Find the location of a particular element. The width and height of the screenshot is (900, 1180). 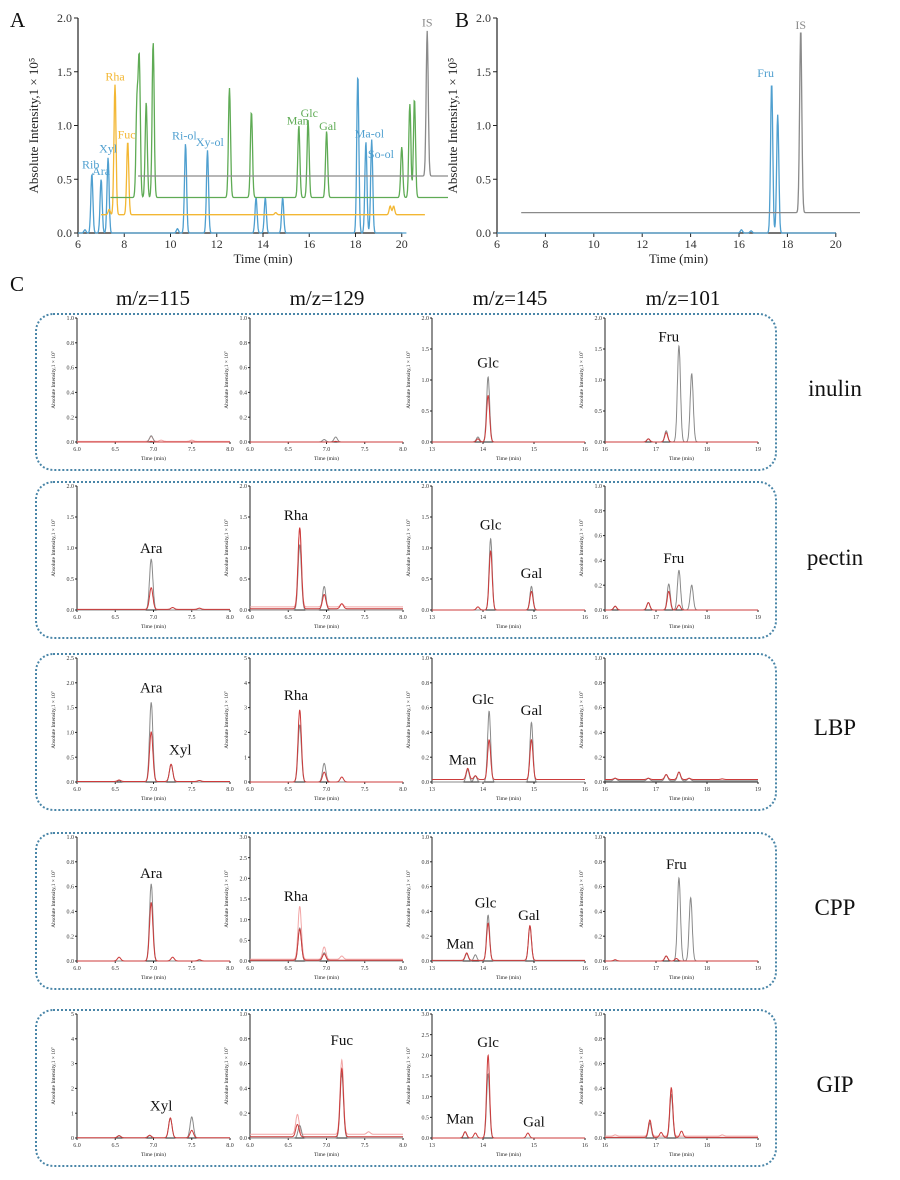

peak-label: Fru is located at coordinates (673, 559).